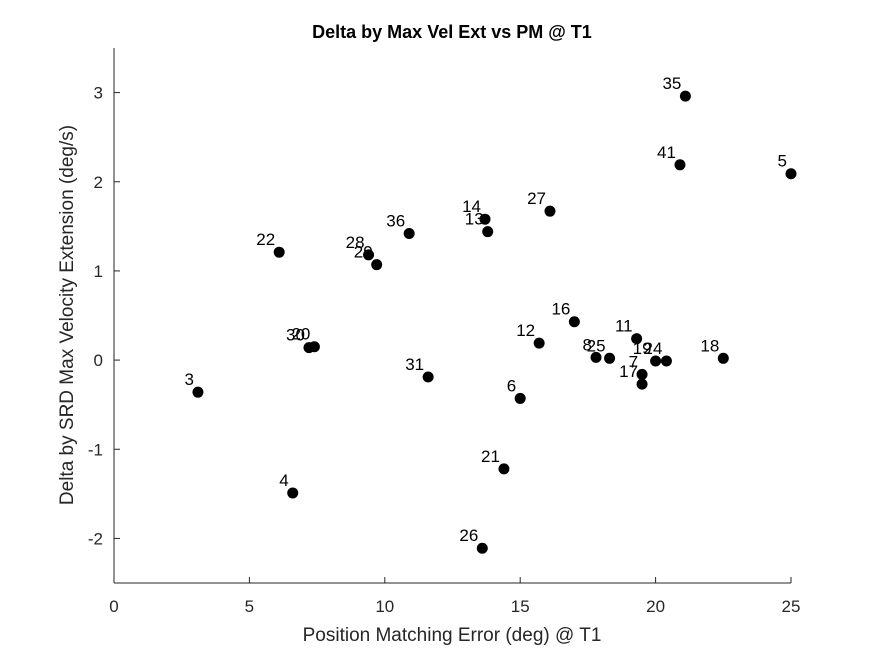  What do you see at coordinates (188, 379) in the screenshot?
I see `data-point-label: 3` at bounding box center [188, 379].